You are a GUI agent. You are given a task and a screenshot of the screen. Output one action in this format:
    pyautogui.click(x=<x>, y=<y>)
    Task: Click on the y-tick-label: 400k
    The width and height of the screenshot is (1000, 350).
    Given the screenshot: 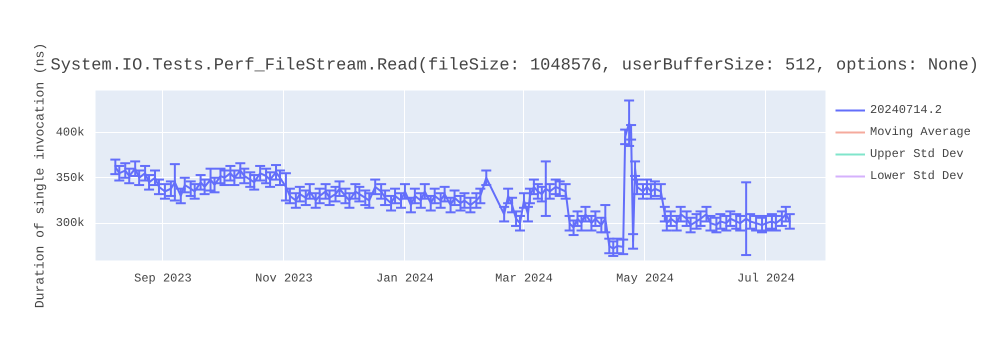 What is the action you would take?
    pyautogui.click(x=70, y=132)
    